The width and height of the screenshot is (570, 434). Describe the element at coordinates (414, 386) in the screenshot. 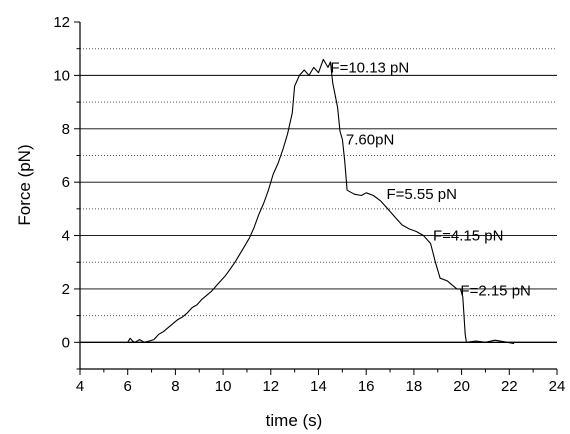

I see `x-tick-label: 18` at that location.